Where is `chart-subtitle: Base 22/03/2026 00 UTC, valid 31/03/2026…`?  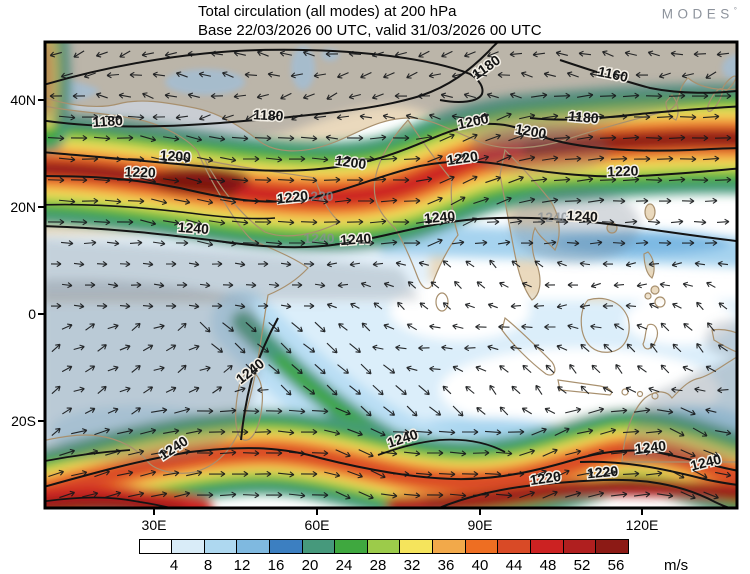
chart-subtitle: Base 22/03/2026 00 UTC, valid 31/03/2026… is located at coordinates (370, 30).